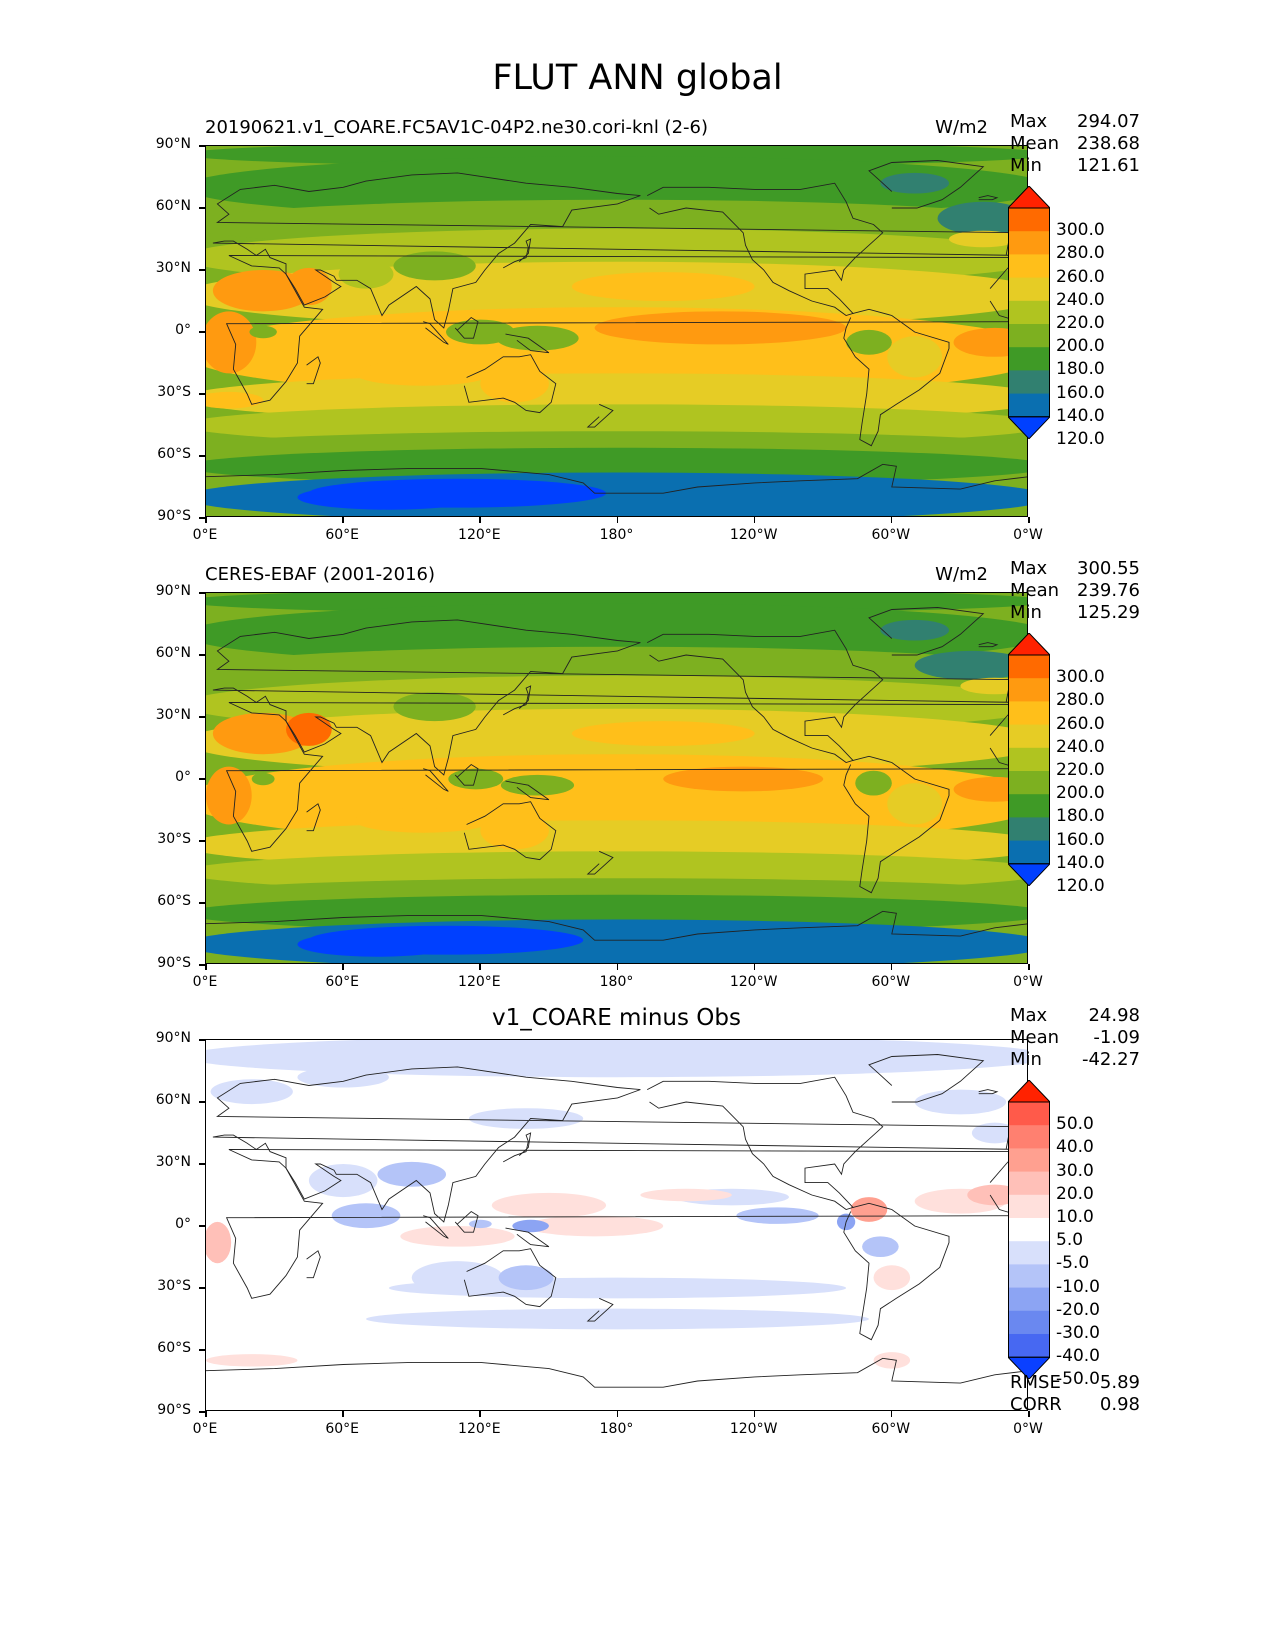  What do you see at coordinates (320, 574) in the screenshot?
I see `panel-2-title: CERES-EBAF (2001-2016)` at bounding box center [320, 574].